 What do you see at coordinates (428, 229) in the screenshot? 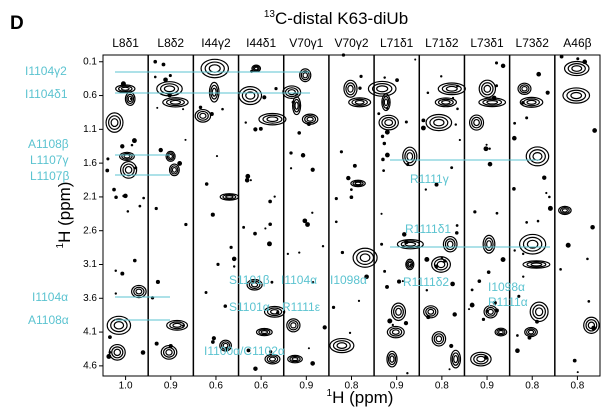
I see `peak-annotation: R1111δ1` at bounding box center [428, 229].